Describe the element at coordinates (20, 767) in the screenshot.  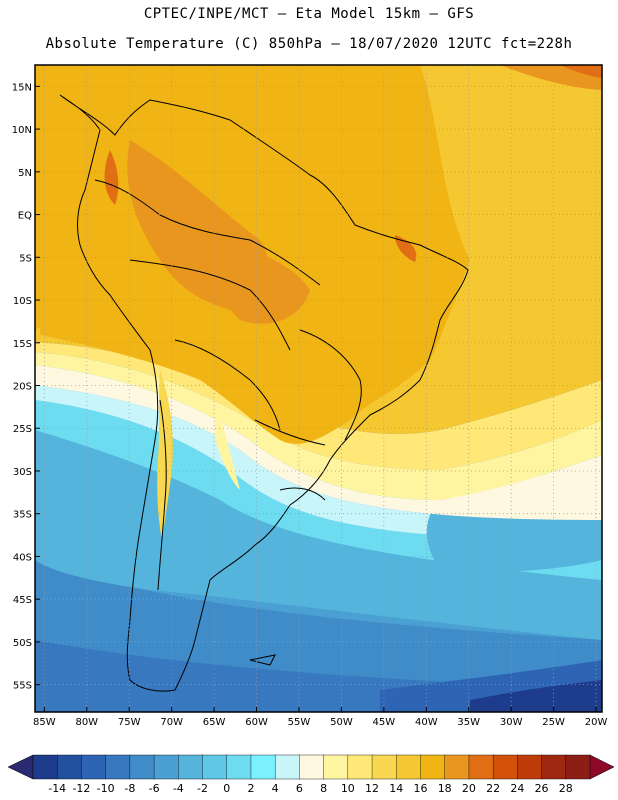
I see `colorbar-min-arrow` at that location.